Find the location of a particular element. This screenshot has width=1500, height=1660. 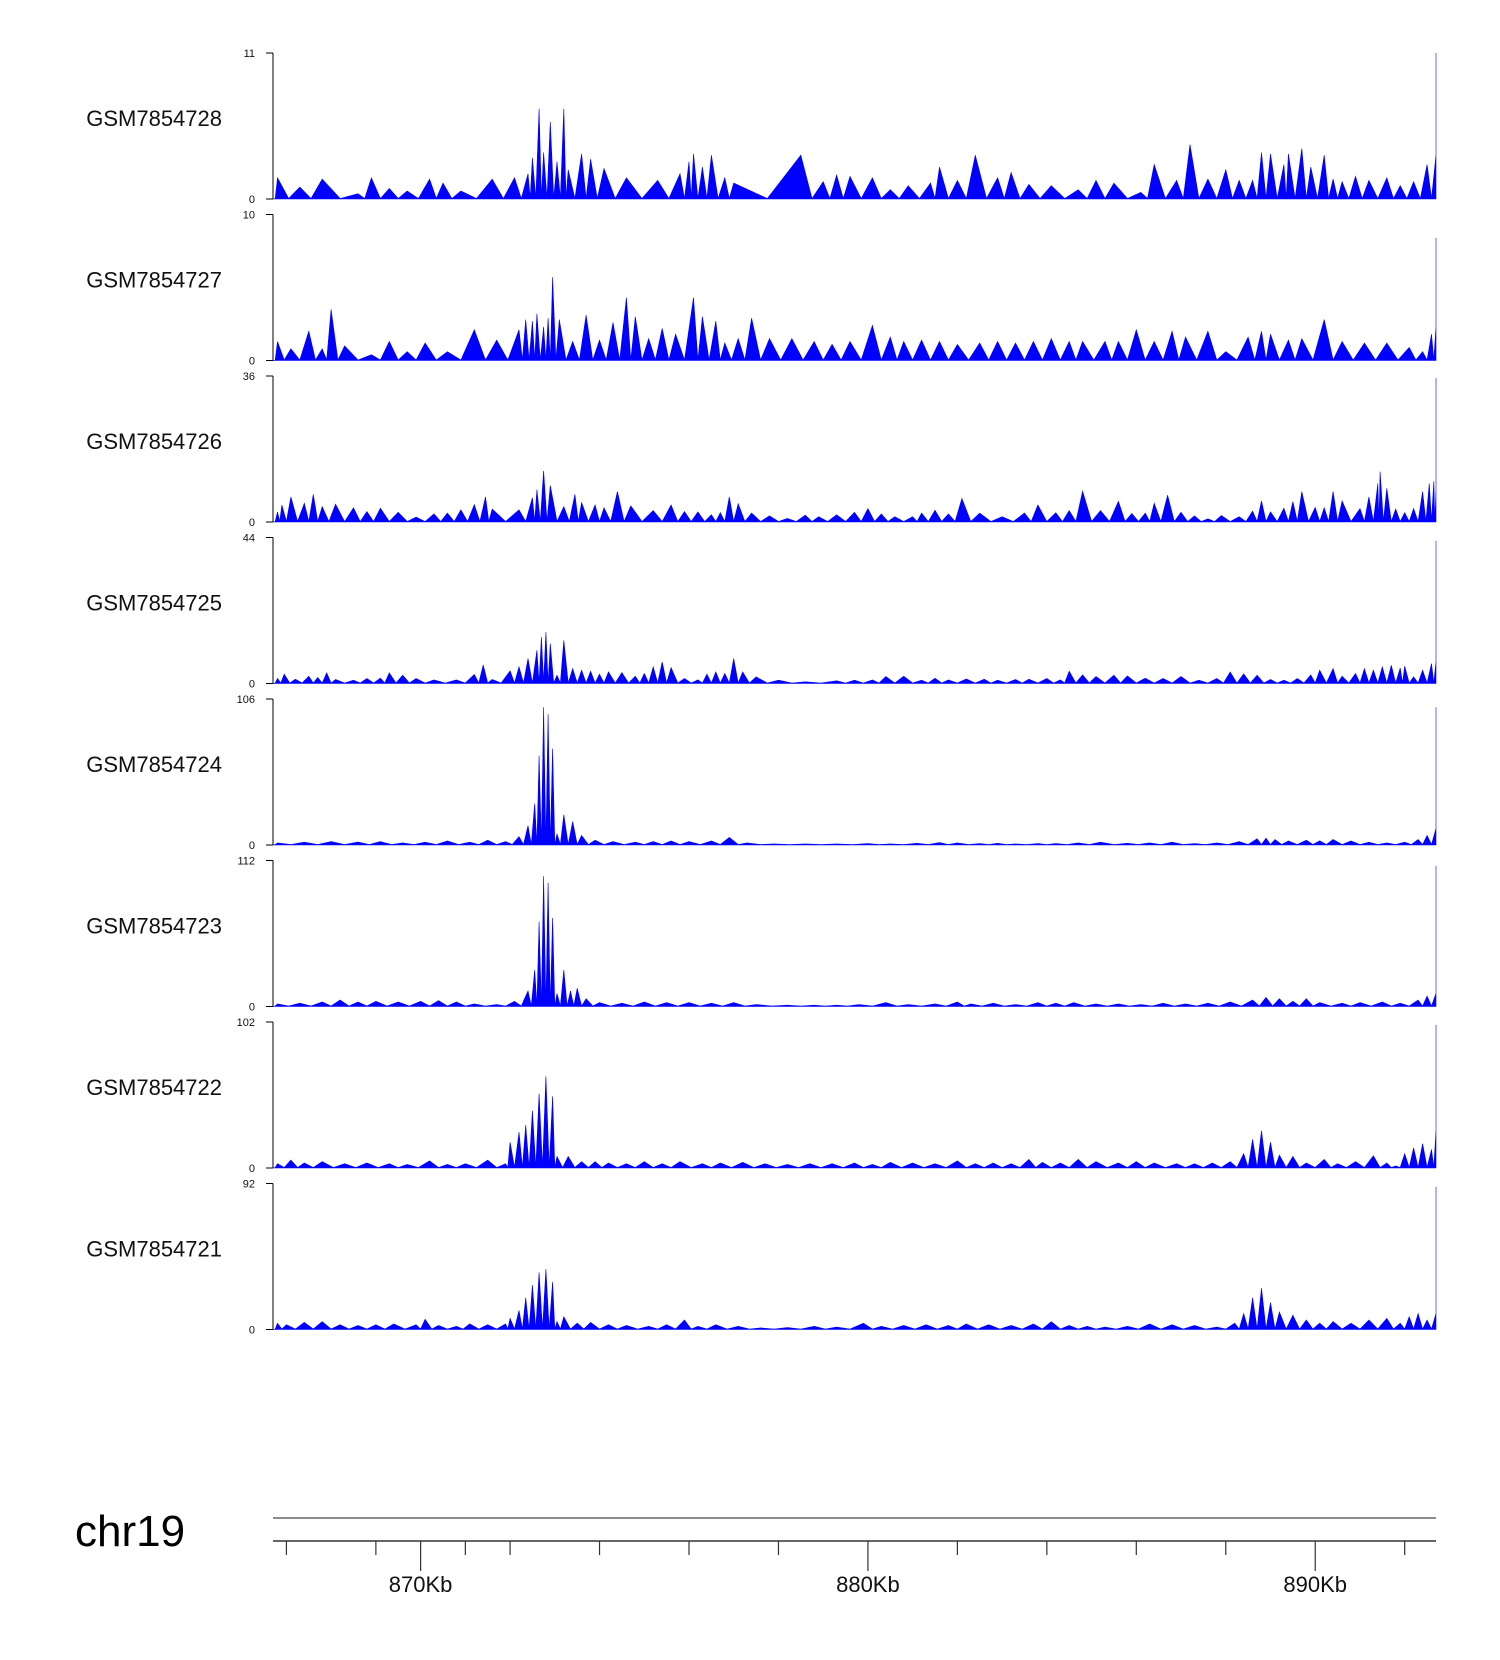

y-max-label-GSM7854722: 102 is located at coordinates (246, 1023).